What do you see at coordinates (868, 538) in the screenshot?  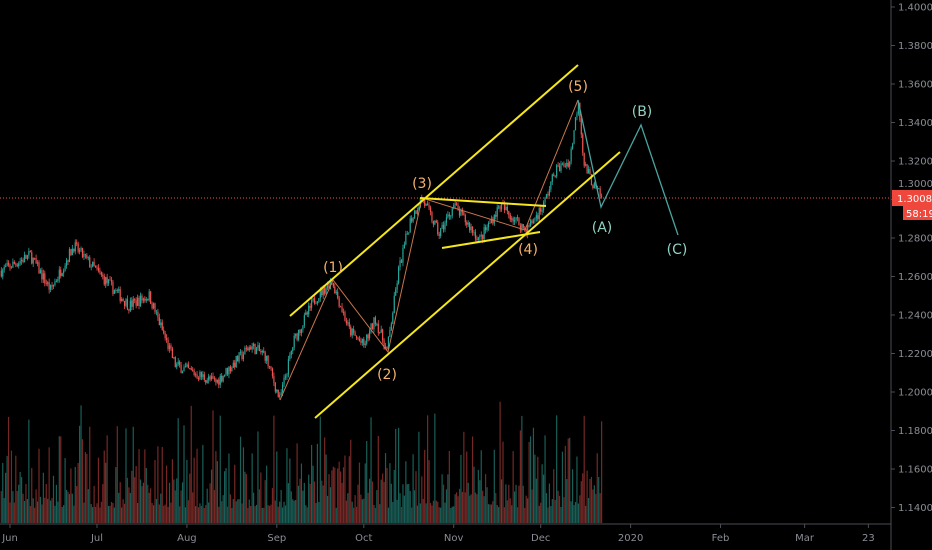 I see `time-tick-label: 23` at bounding box center [868, 538].